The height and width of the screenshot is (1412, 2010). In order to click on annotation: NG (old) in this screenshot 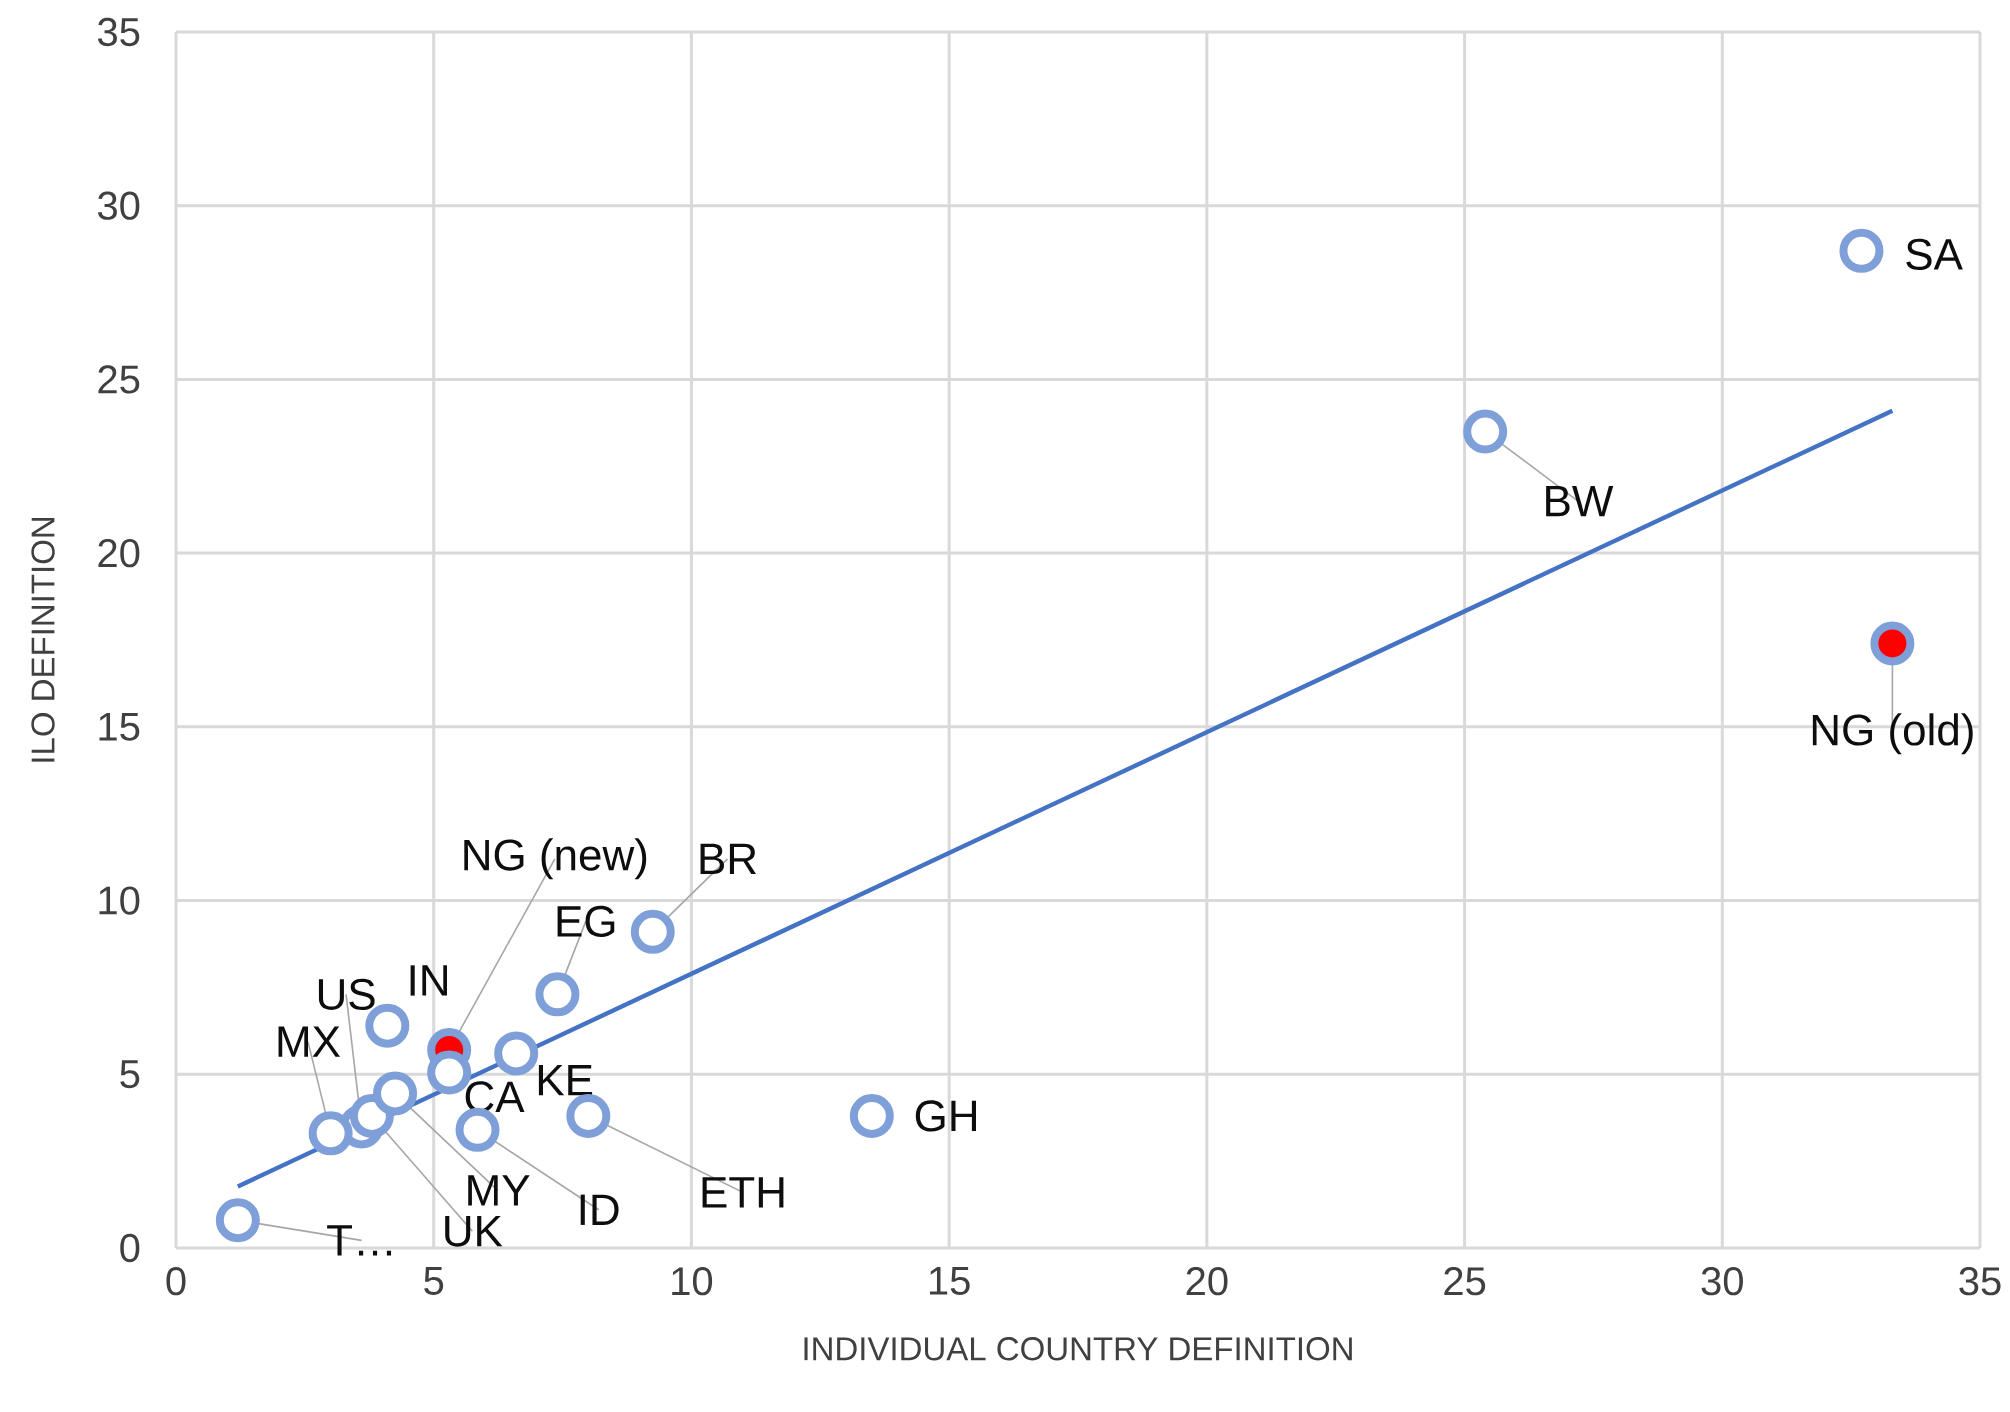, I will do `click(1892, 734)`.